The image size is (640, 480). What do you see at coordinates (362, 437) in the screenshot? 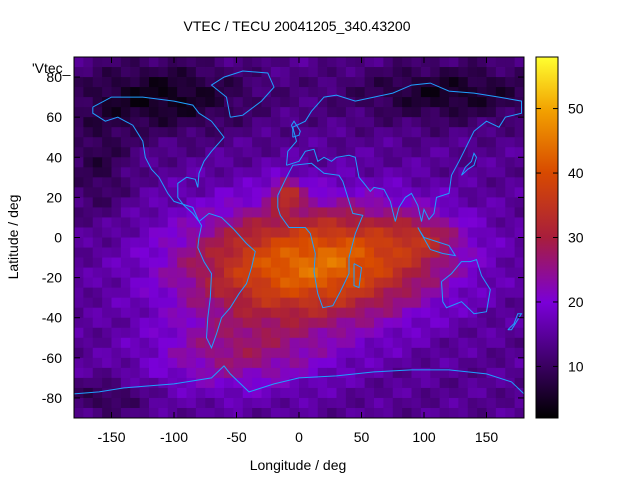
I see `x-tick-label: 50` at bounding box center [362, 437].